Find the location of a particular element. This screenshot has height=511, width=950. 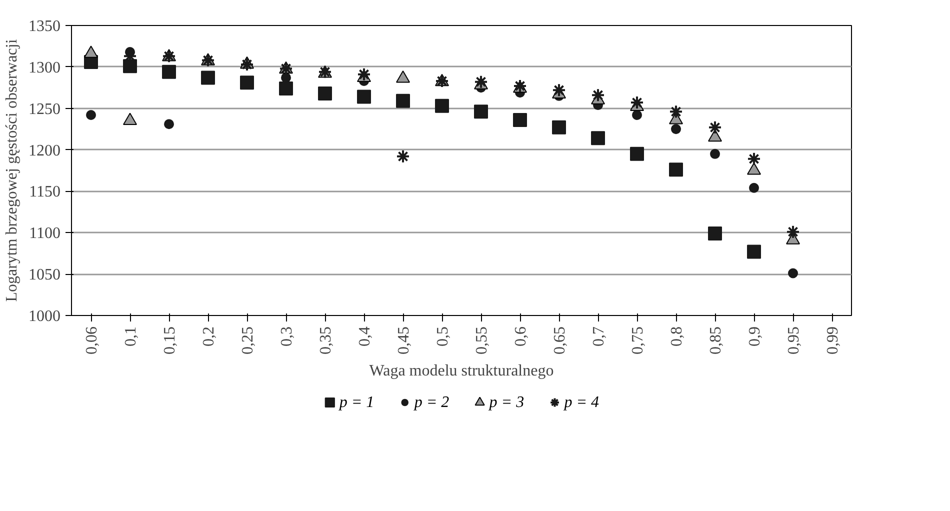

x-tick-label: 0,2 is located at coordinates (209, 336).